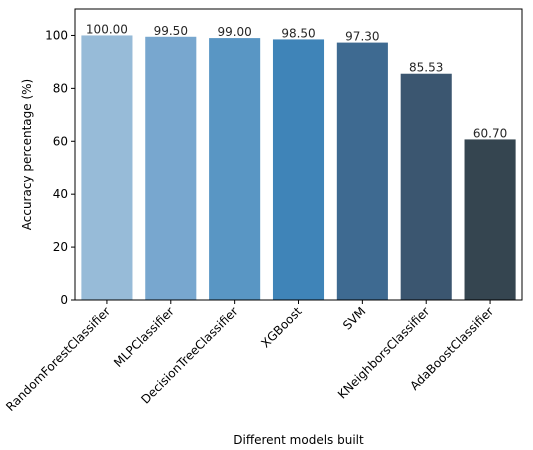  I want to click on data-label: 60.70, so click(490, 133).